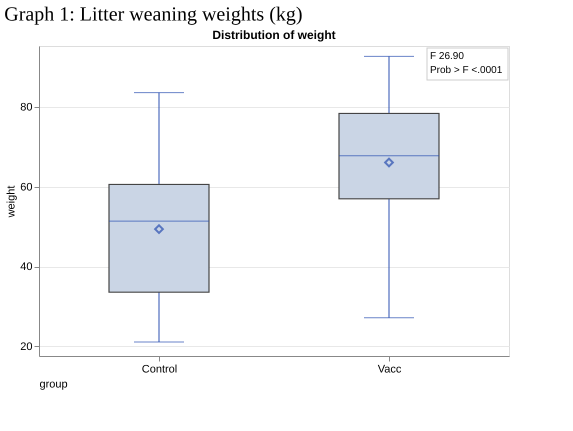 This screenshot has height=431, width=573. Describe the element at coordinates (11, 202) in the screenshot. I see `y-axis-title: weight` at that location.